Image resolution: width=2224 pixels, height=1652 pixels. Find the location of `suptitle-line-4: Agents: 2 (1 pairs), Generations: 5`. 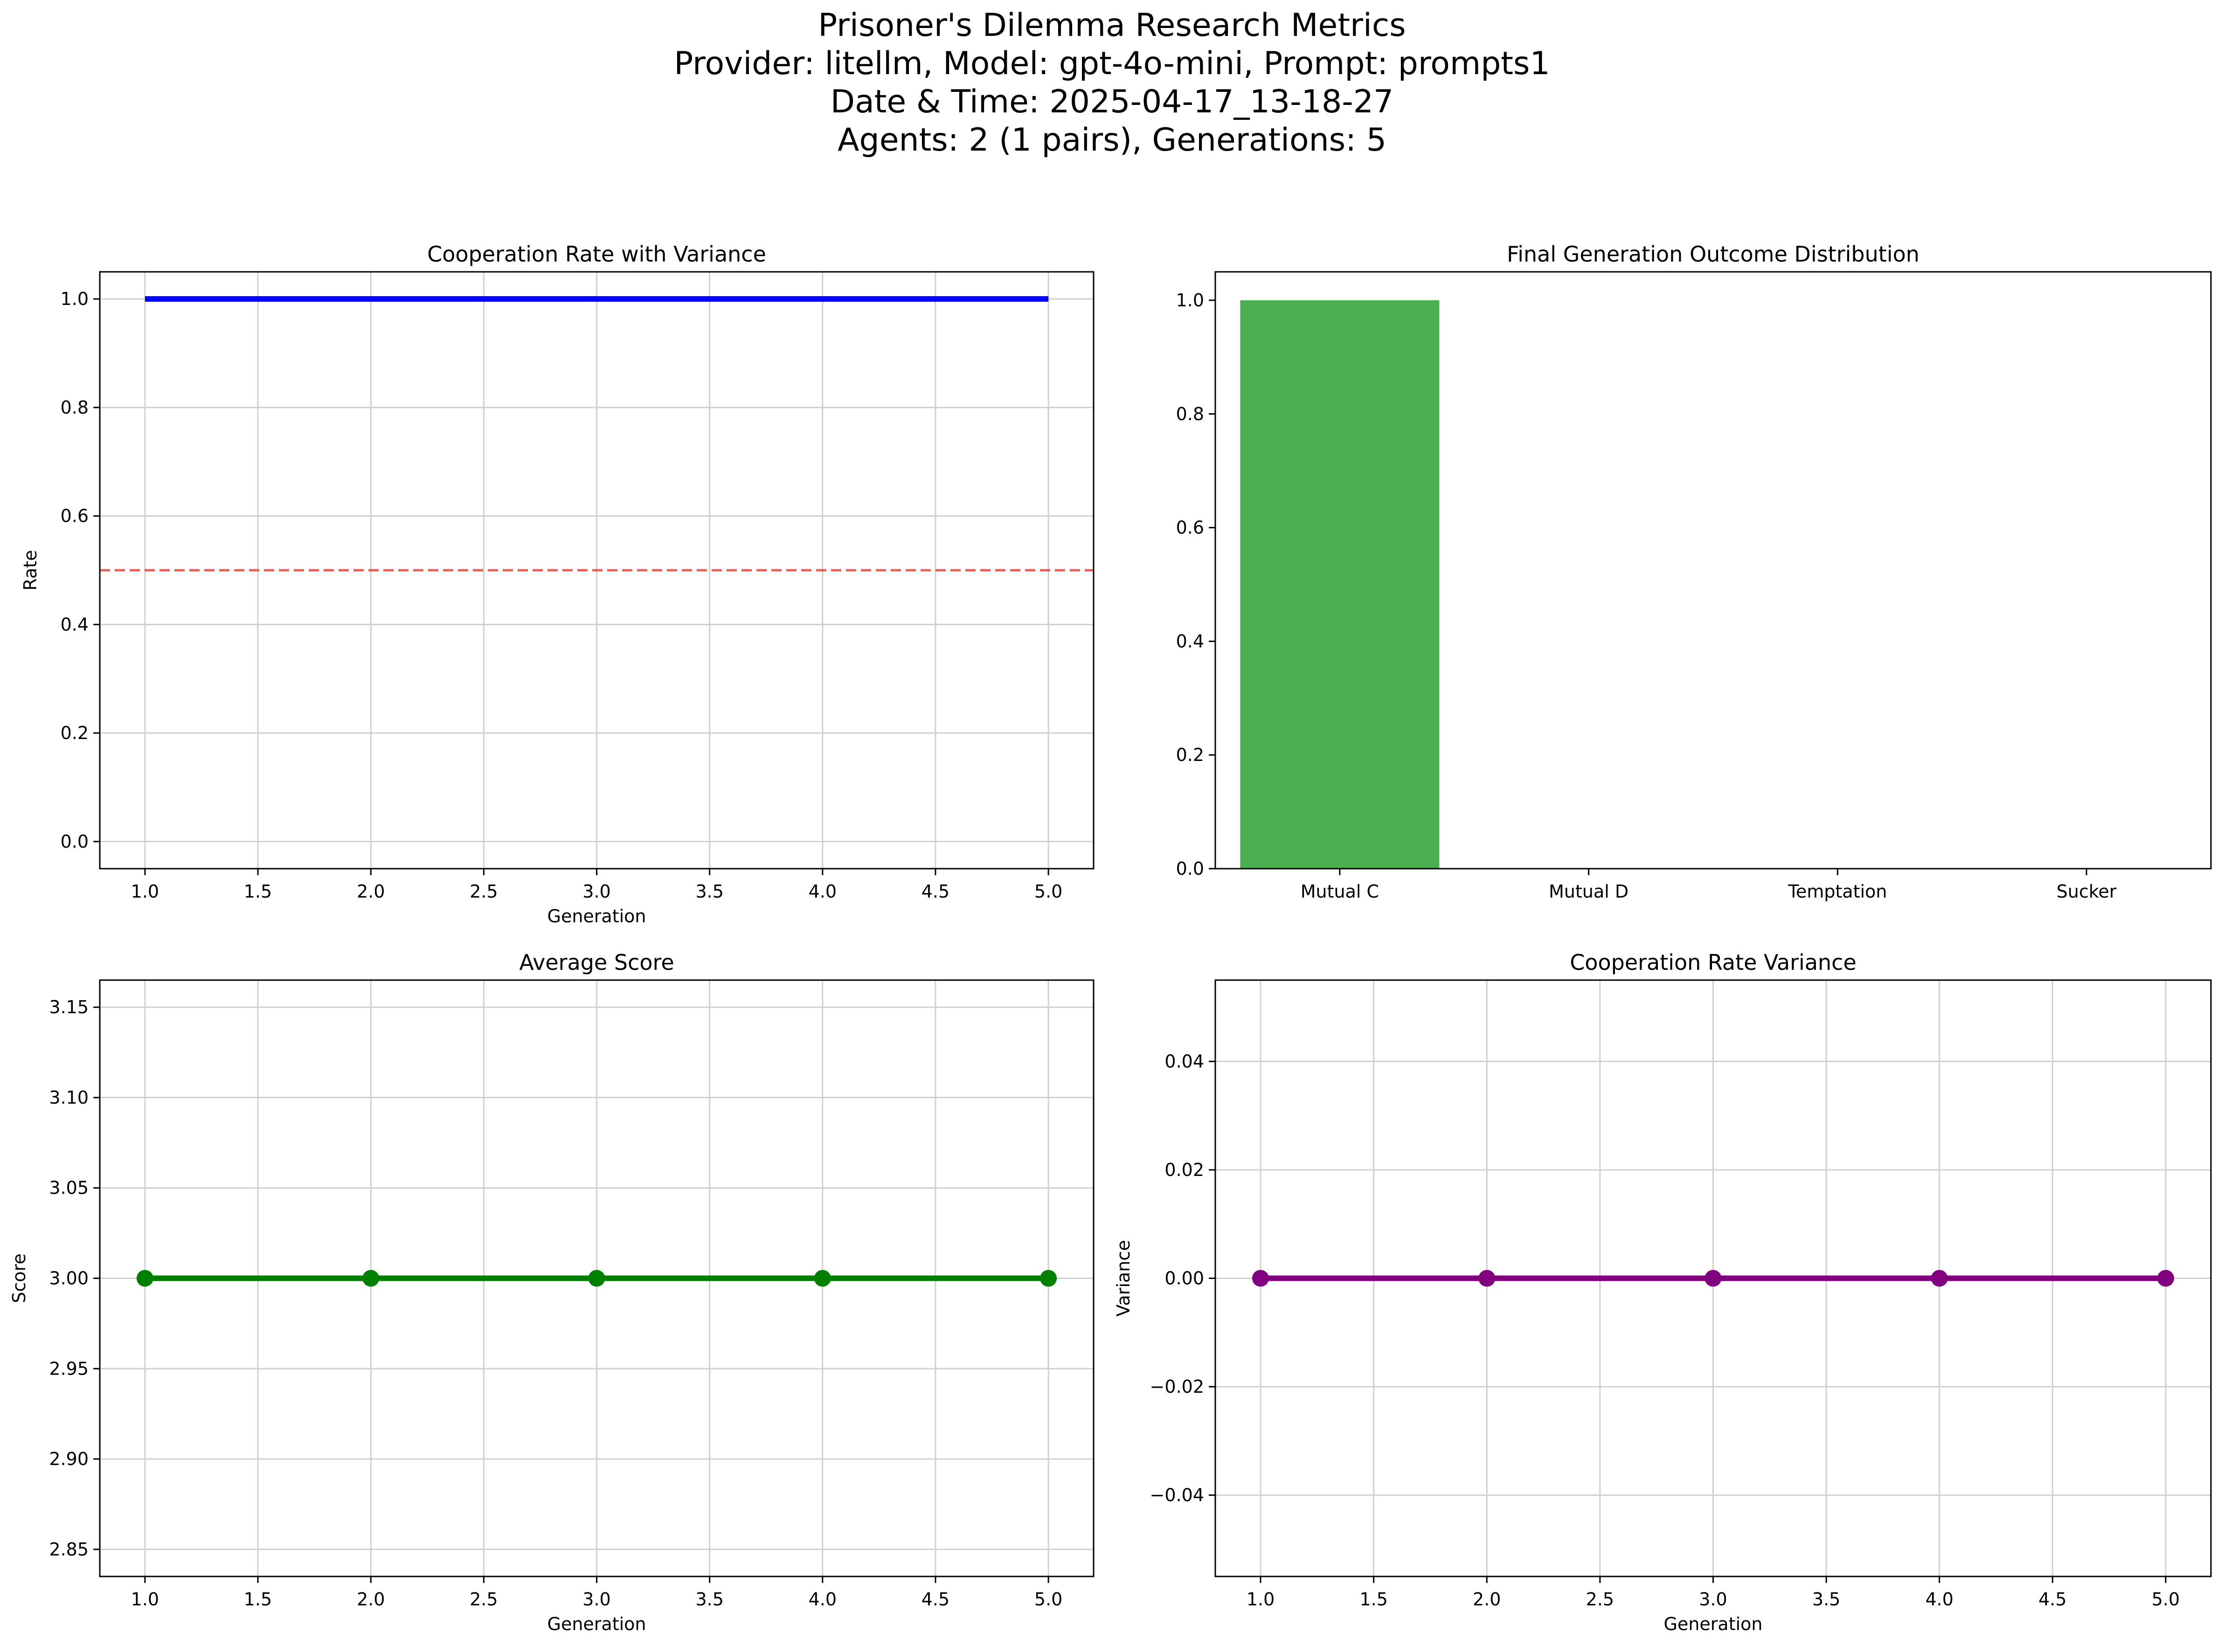

suptitle-line-4: Agents: 2 (1 pairs), Generations: 5 is located at coordinates (1112, 140).